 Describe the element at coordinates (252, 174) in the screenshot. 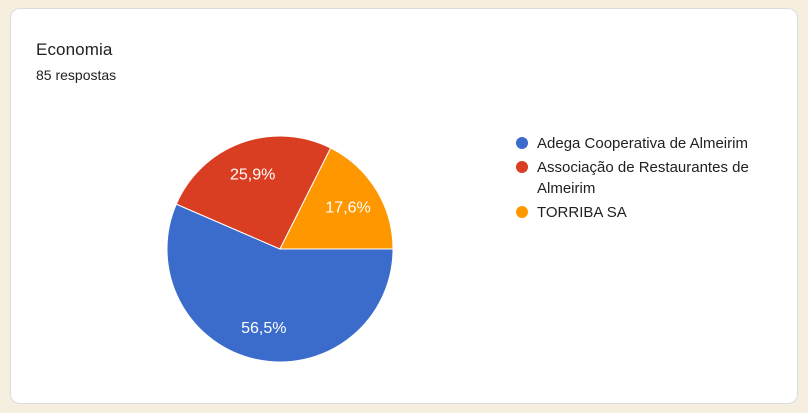

I see `pie-slice-percentage-label: 25,9%` at that location.